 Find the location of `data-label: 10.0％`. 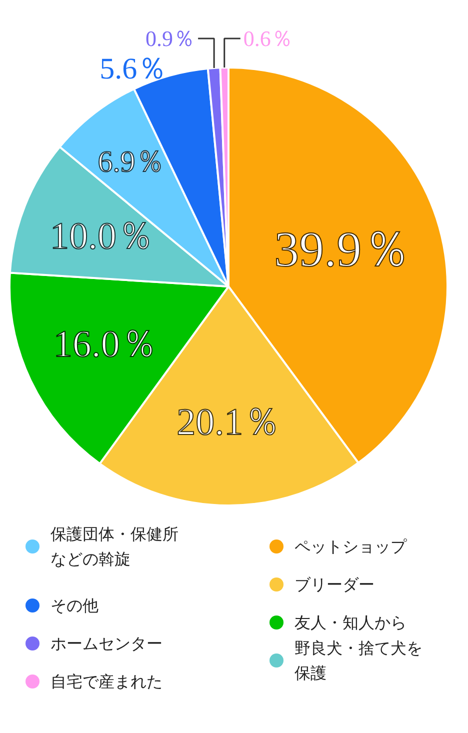

data-label: 10.0％ is located at coordinates (102, 237).